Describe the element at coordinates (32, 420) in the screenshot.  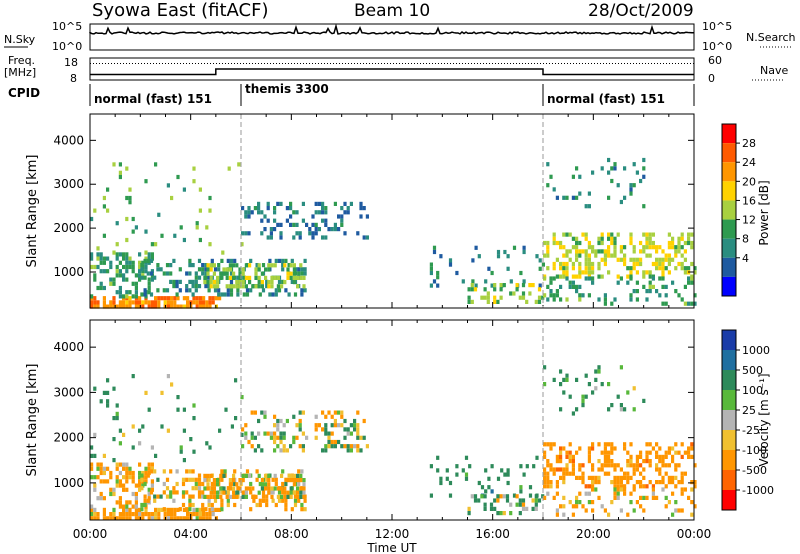
I see `velocity-y-label: Slant Range [km]` at that location.